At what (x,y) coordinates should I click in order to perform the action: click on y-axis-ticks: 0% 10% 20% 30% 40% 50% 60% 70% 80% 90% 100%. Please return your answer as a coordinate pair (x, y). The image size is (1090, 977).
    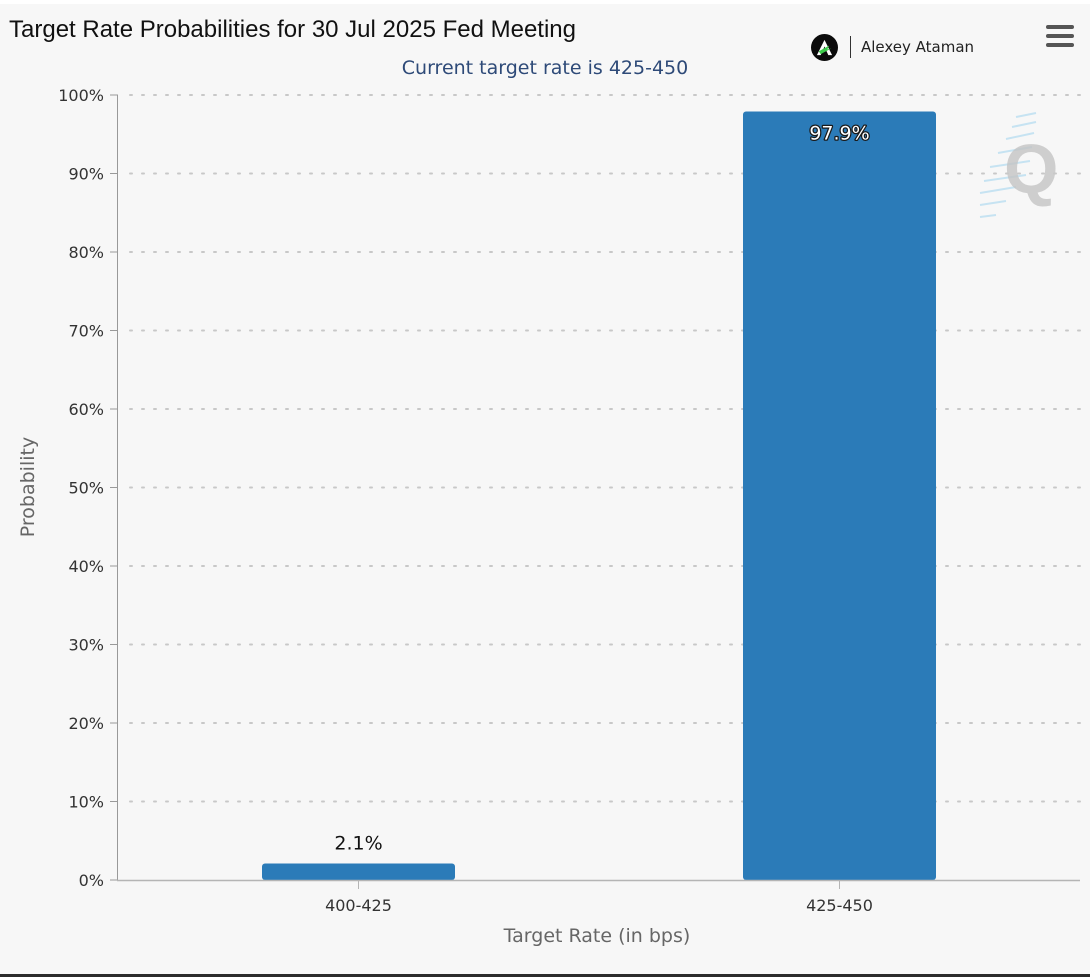
    Looking at the image, I should click on (88, 488).